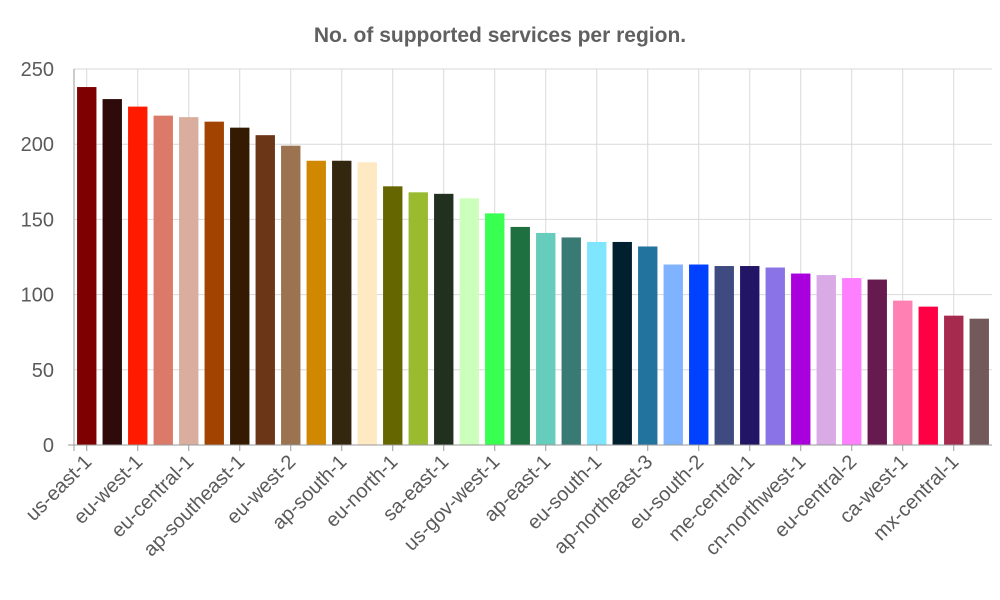 Image resolution: width=1000 pixels, height=600 pixels. I want to click on y-tick-label: 50, so click(43, 371).